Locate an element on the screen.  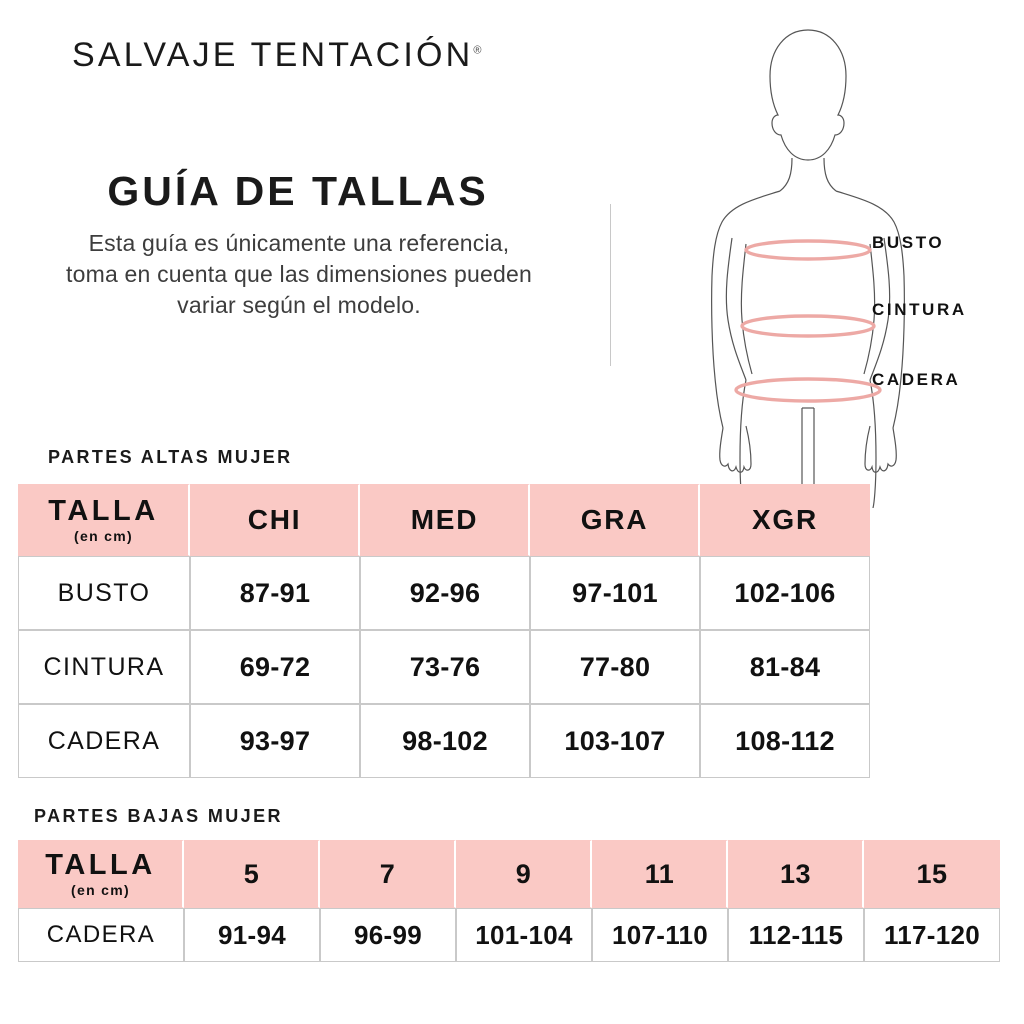
row-label-busto: BUSTO is located at coordinates (104, 593).